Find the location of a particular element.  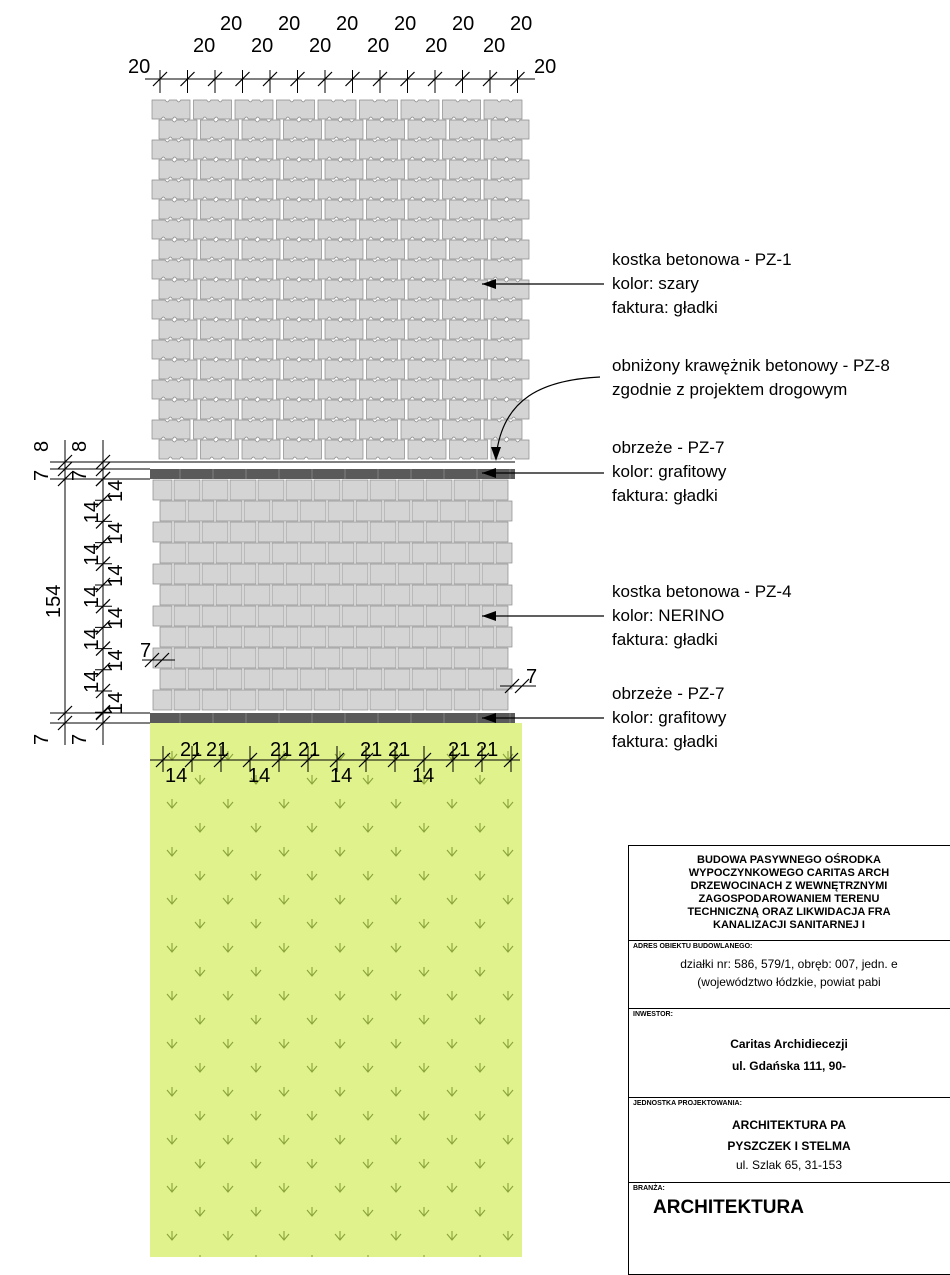

edging-pz7-top is located at coordinates (332, 474).